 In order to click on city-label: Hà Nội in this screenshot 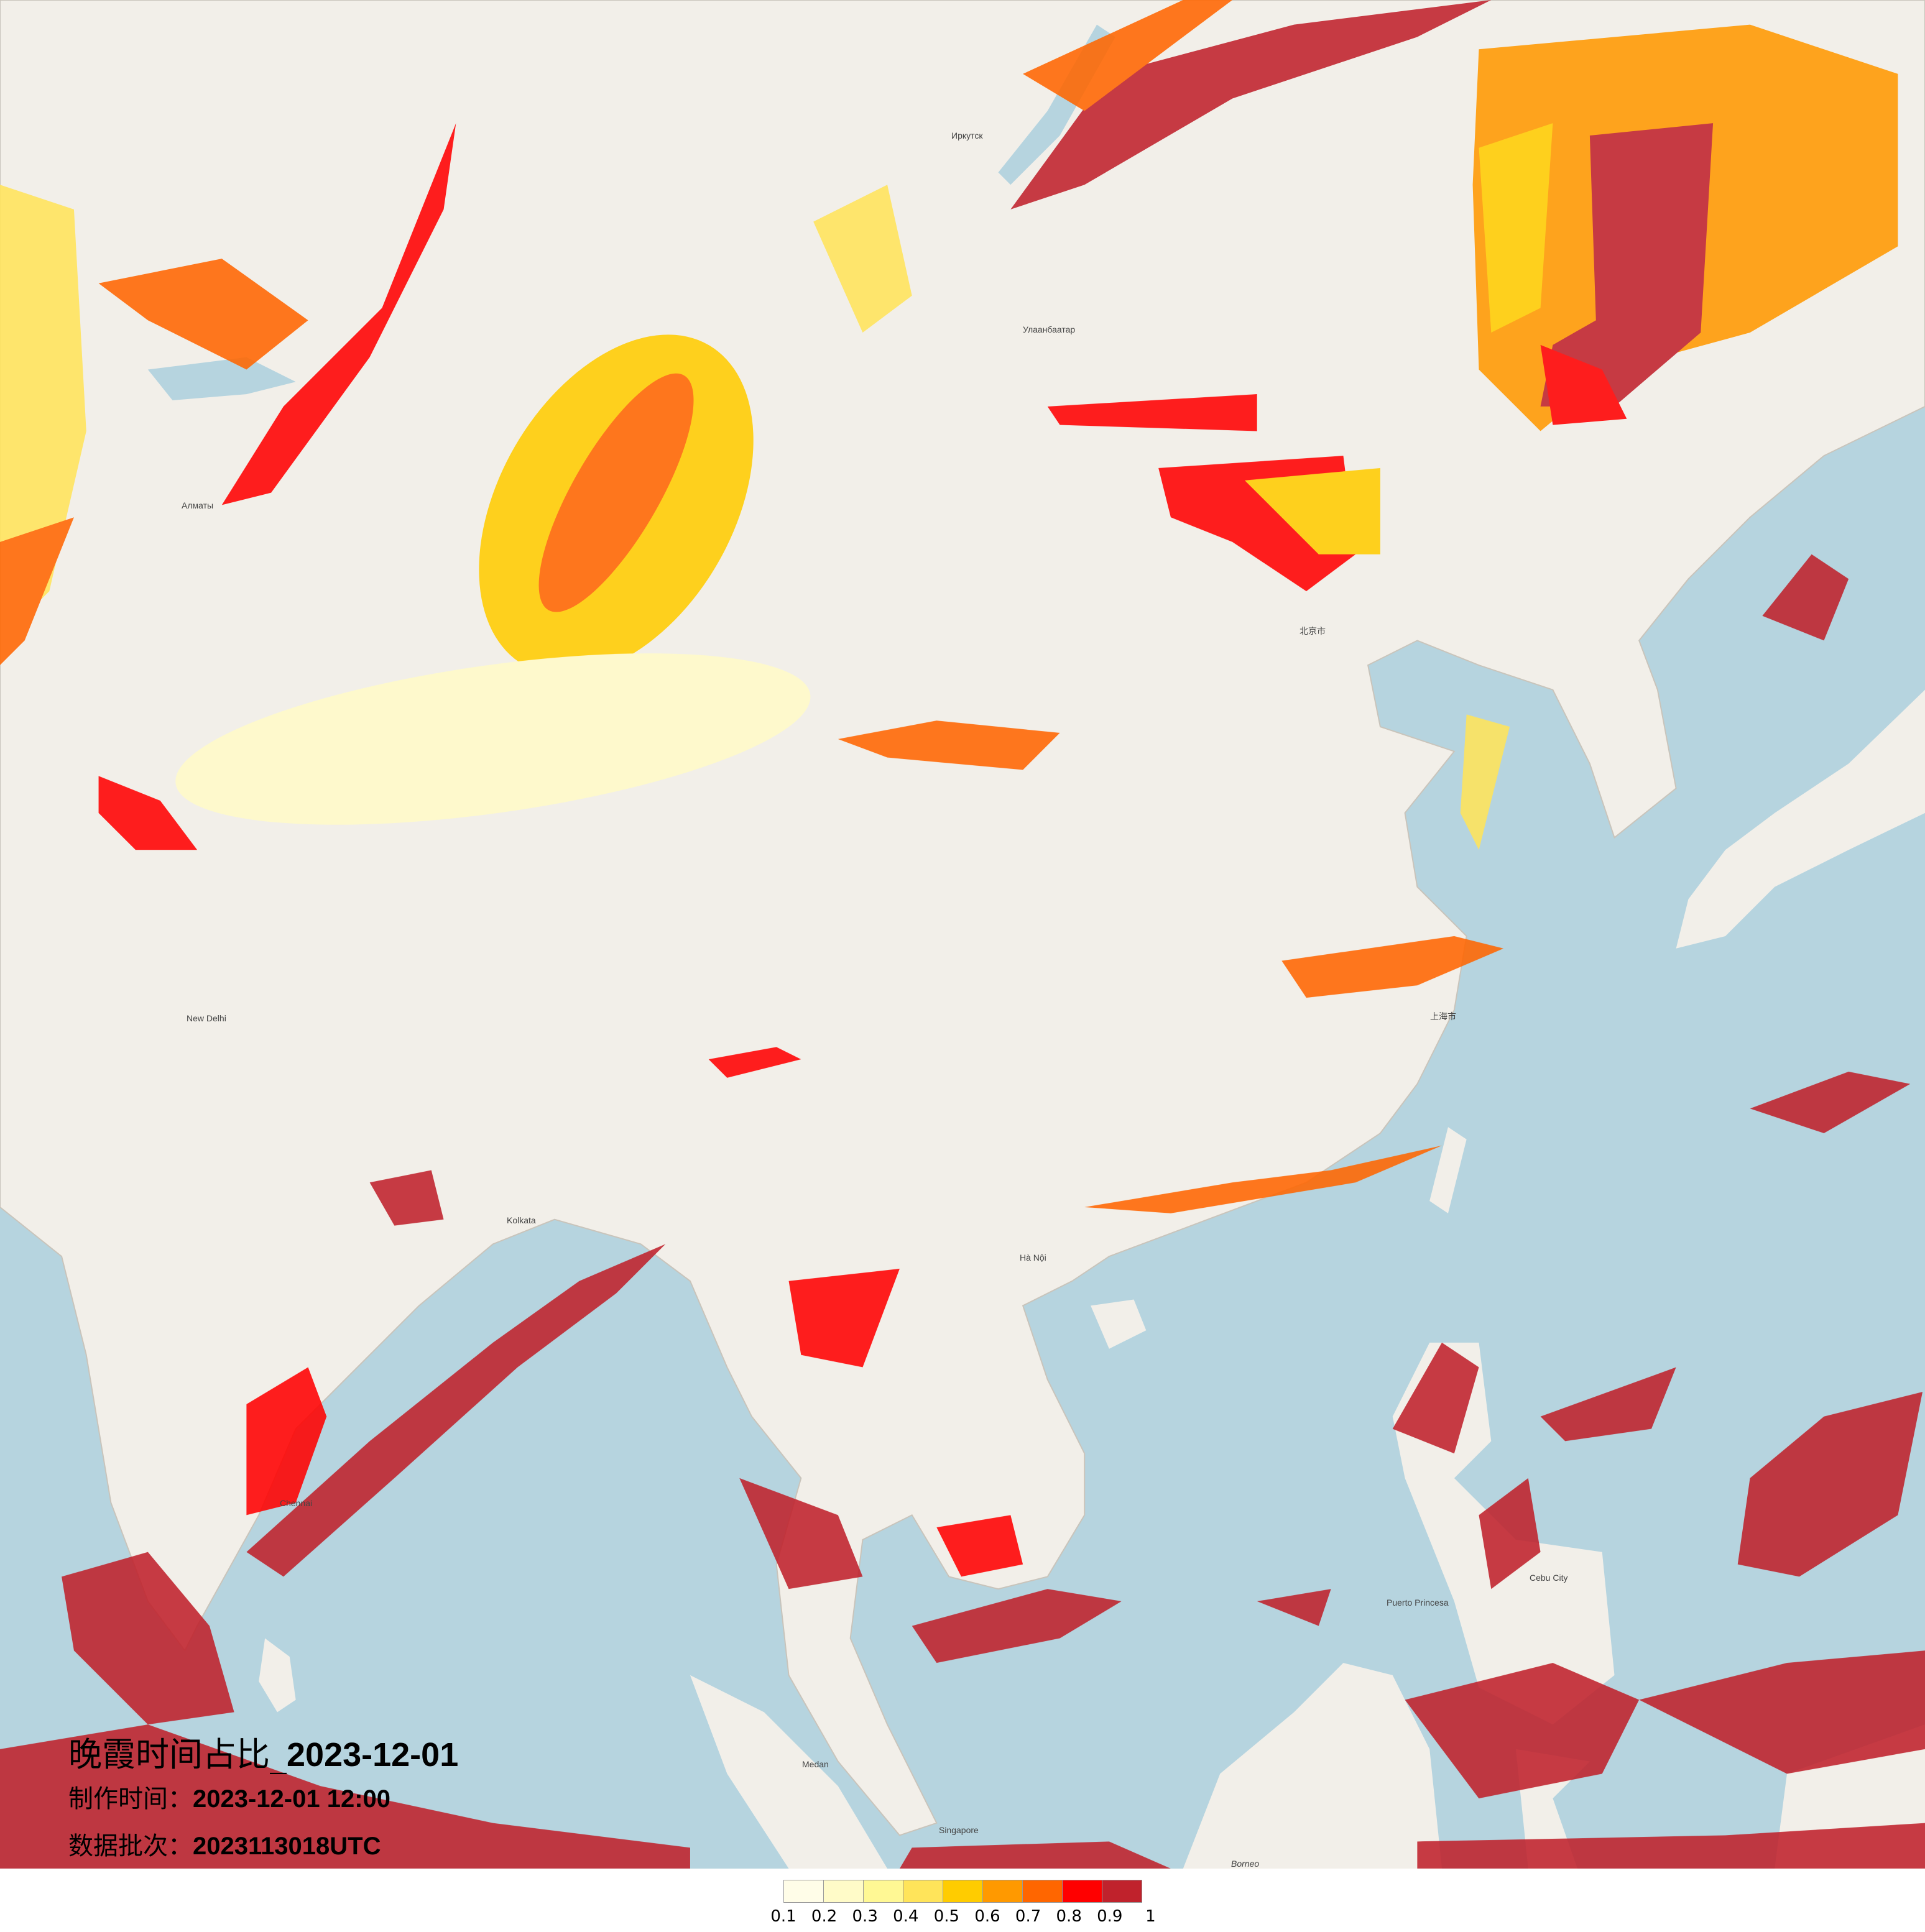, I will do `click(1033, 1258)`.